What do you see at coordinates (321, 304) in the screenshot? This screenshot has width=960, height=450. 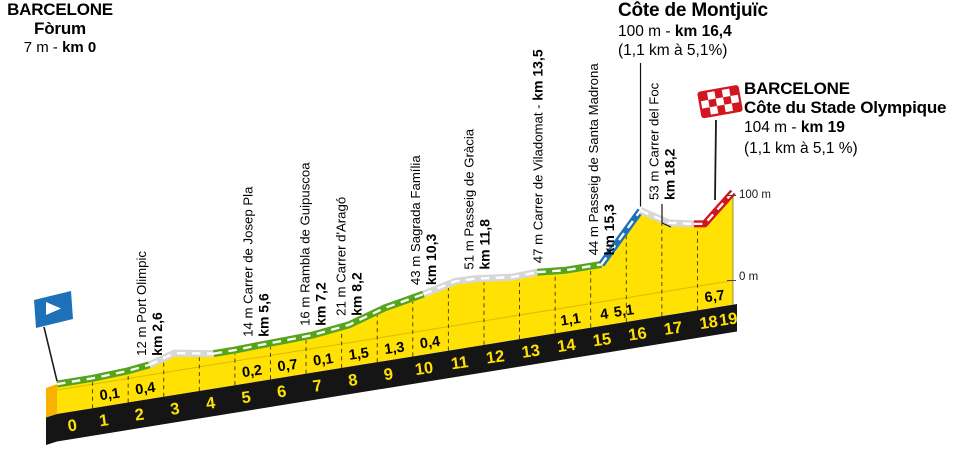 I see `waypoint-km: km 7,2` at bounding box center [321, 304].